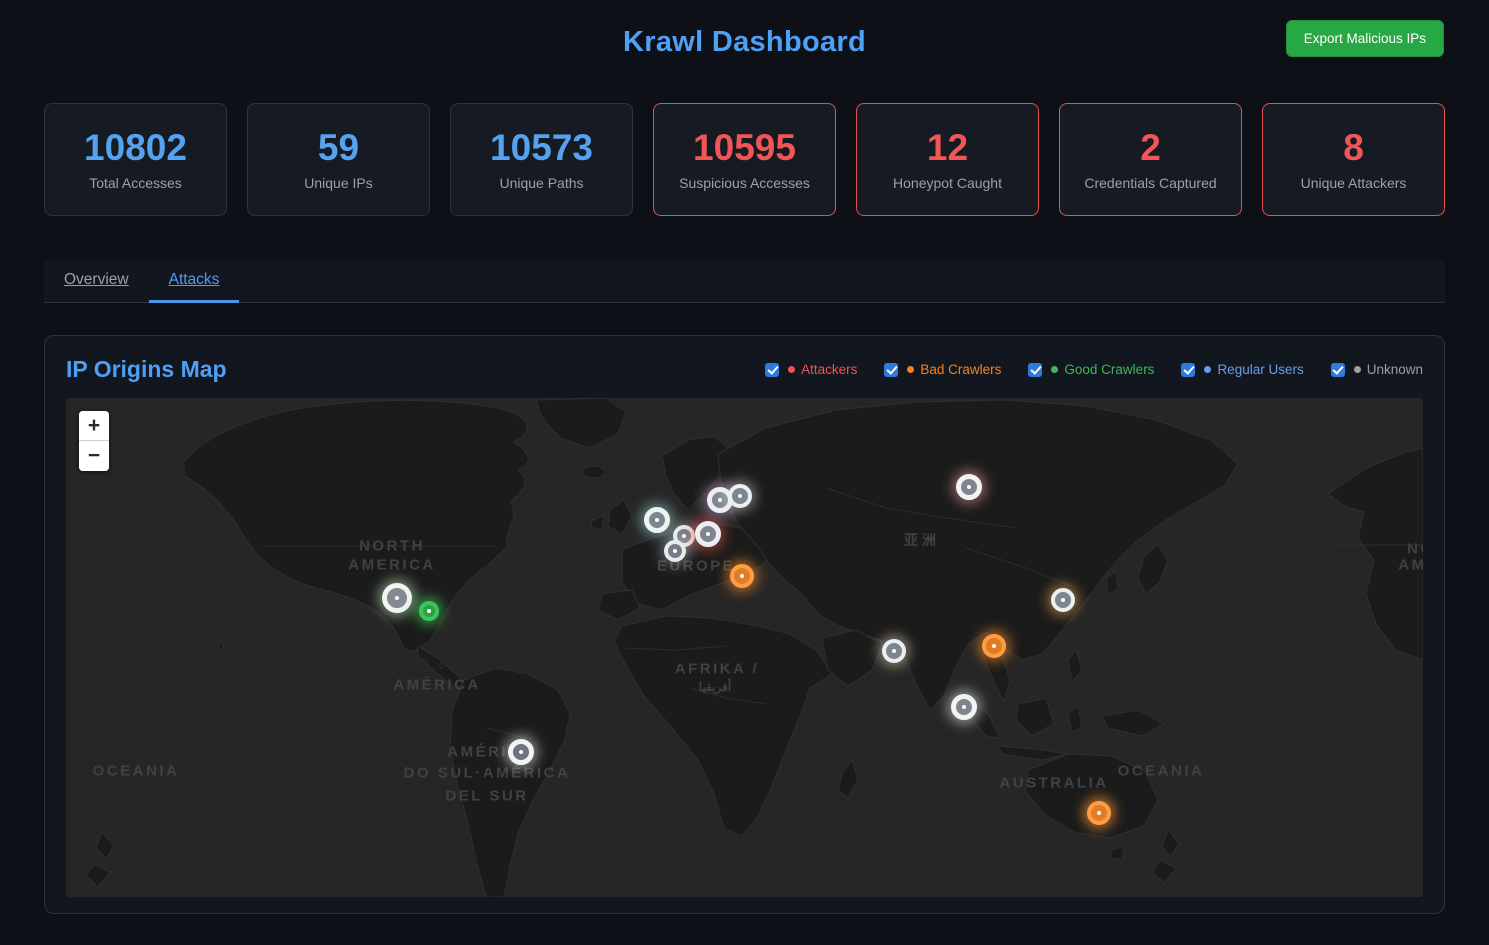 Image resolution: width=1489 pixels, height=945 pixels. I want to click on stat-label: Unique Attackers, so click(1353, 182).